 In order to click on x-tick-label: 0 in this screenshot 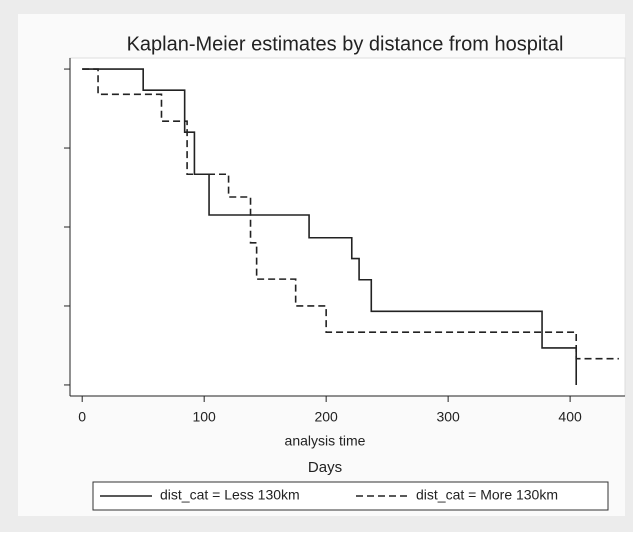, I will do `click(82, 417)`.